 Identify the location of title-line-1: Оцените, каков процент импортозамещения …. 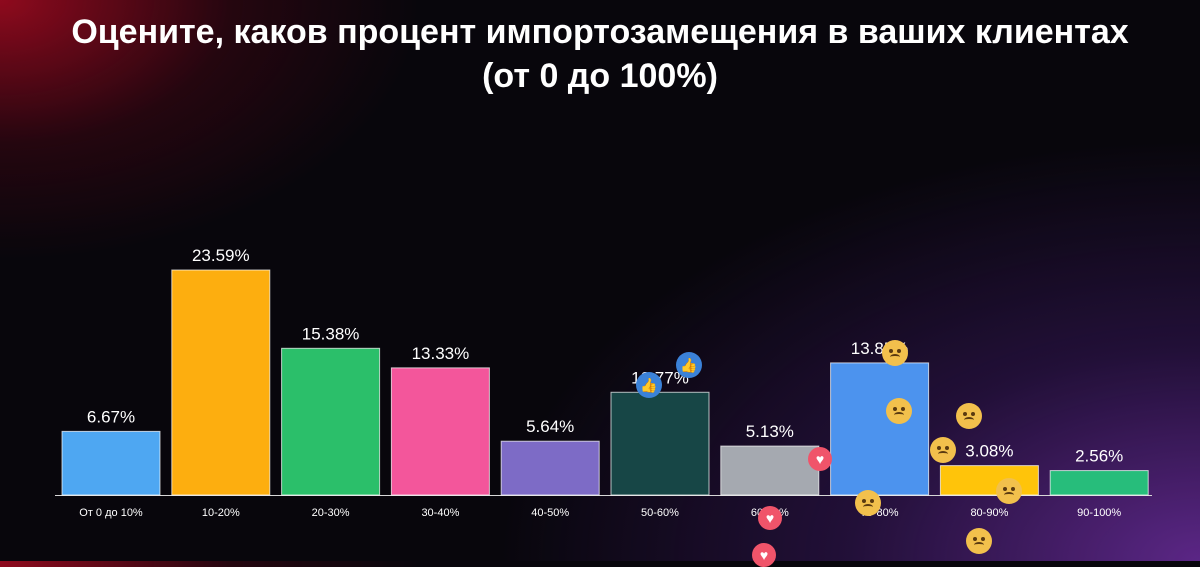
(600, 32).